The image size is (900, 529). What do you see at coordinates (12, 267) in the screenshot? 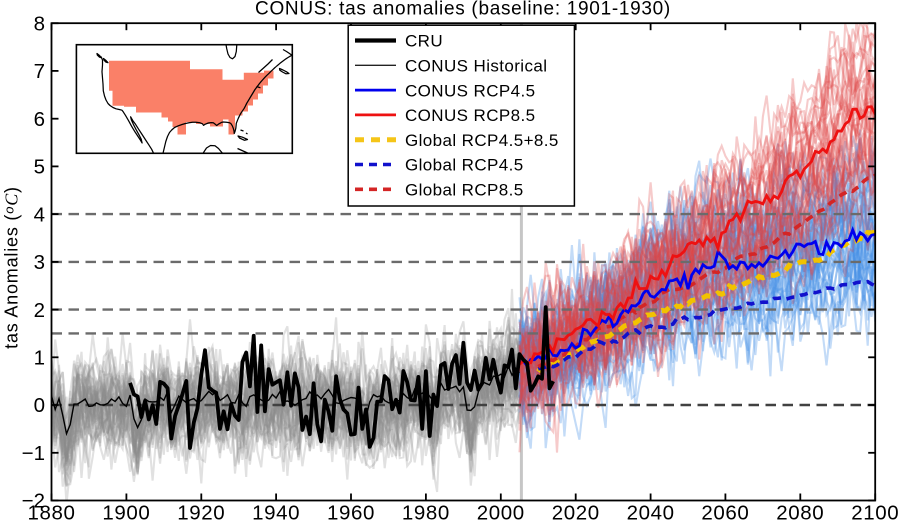
I see `svg-text: tas Anomalies (oC)` at bounding box center [12, 267].